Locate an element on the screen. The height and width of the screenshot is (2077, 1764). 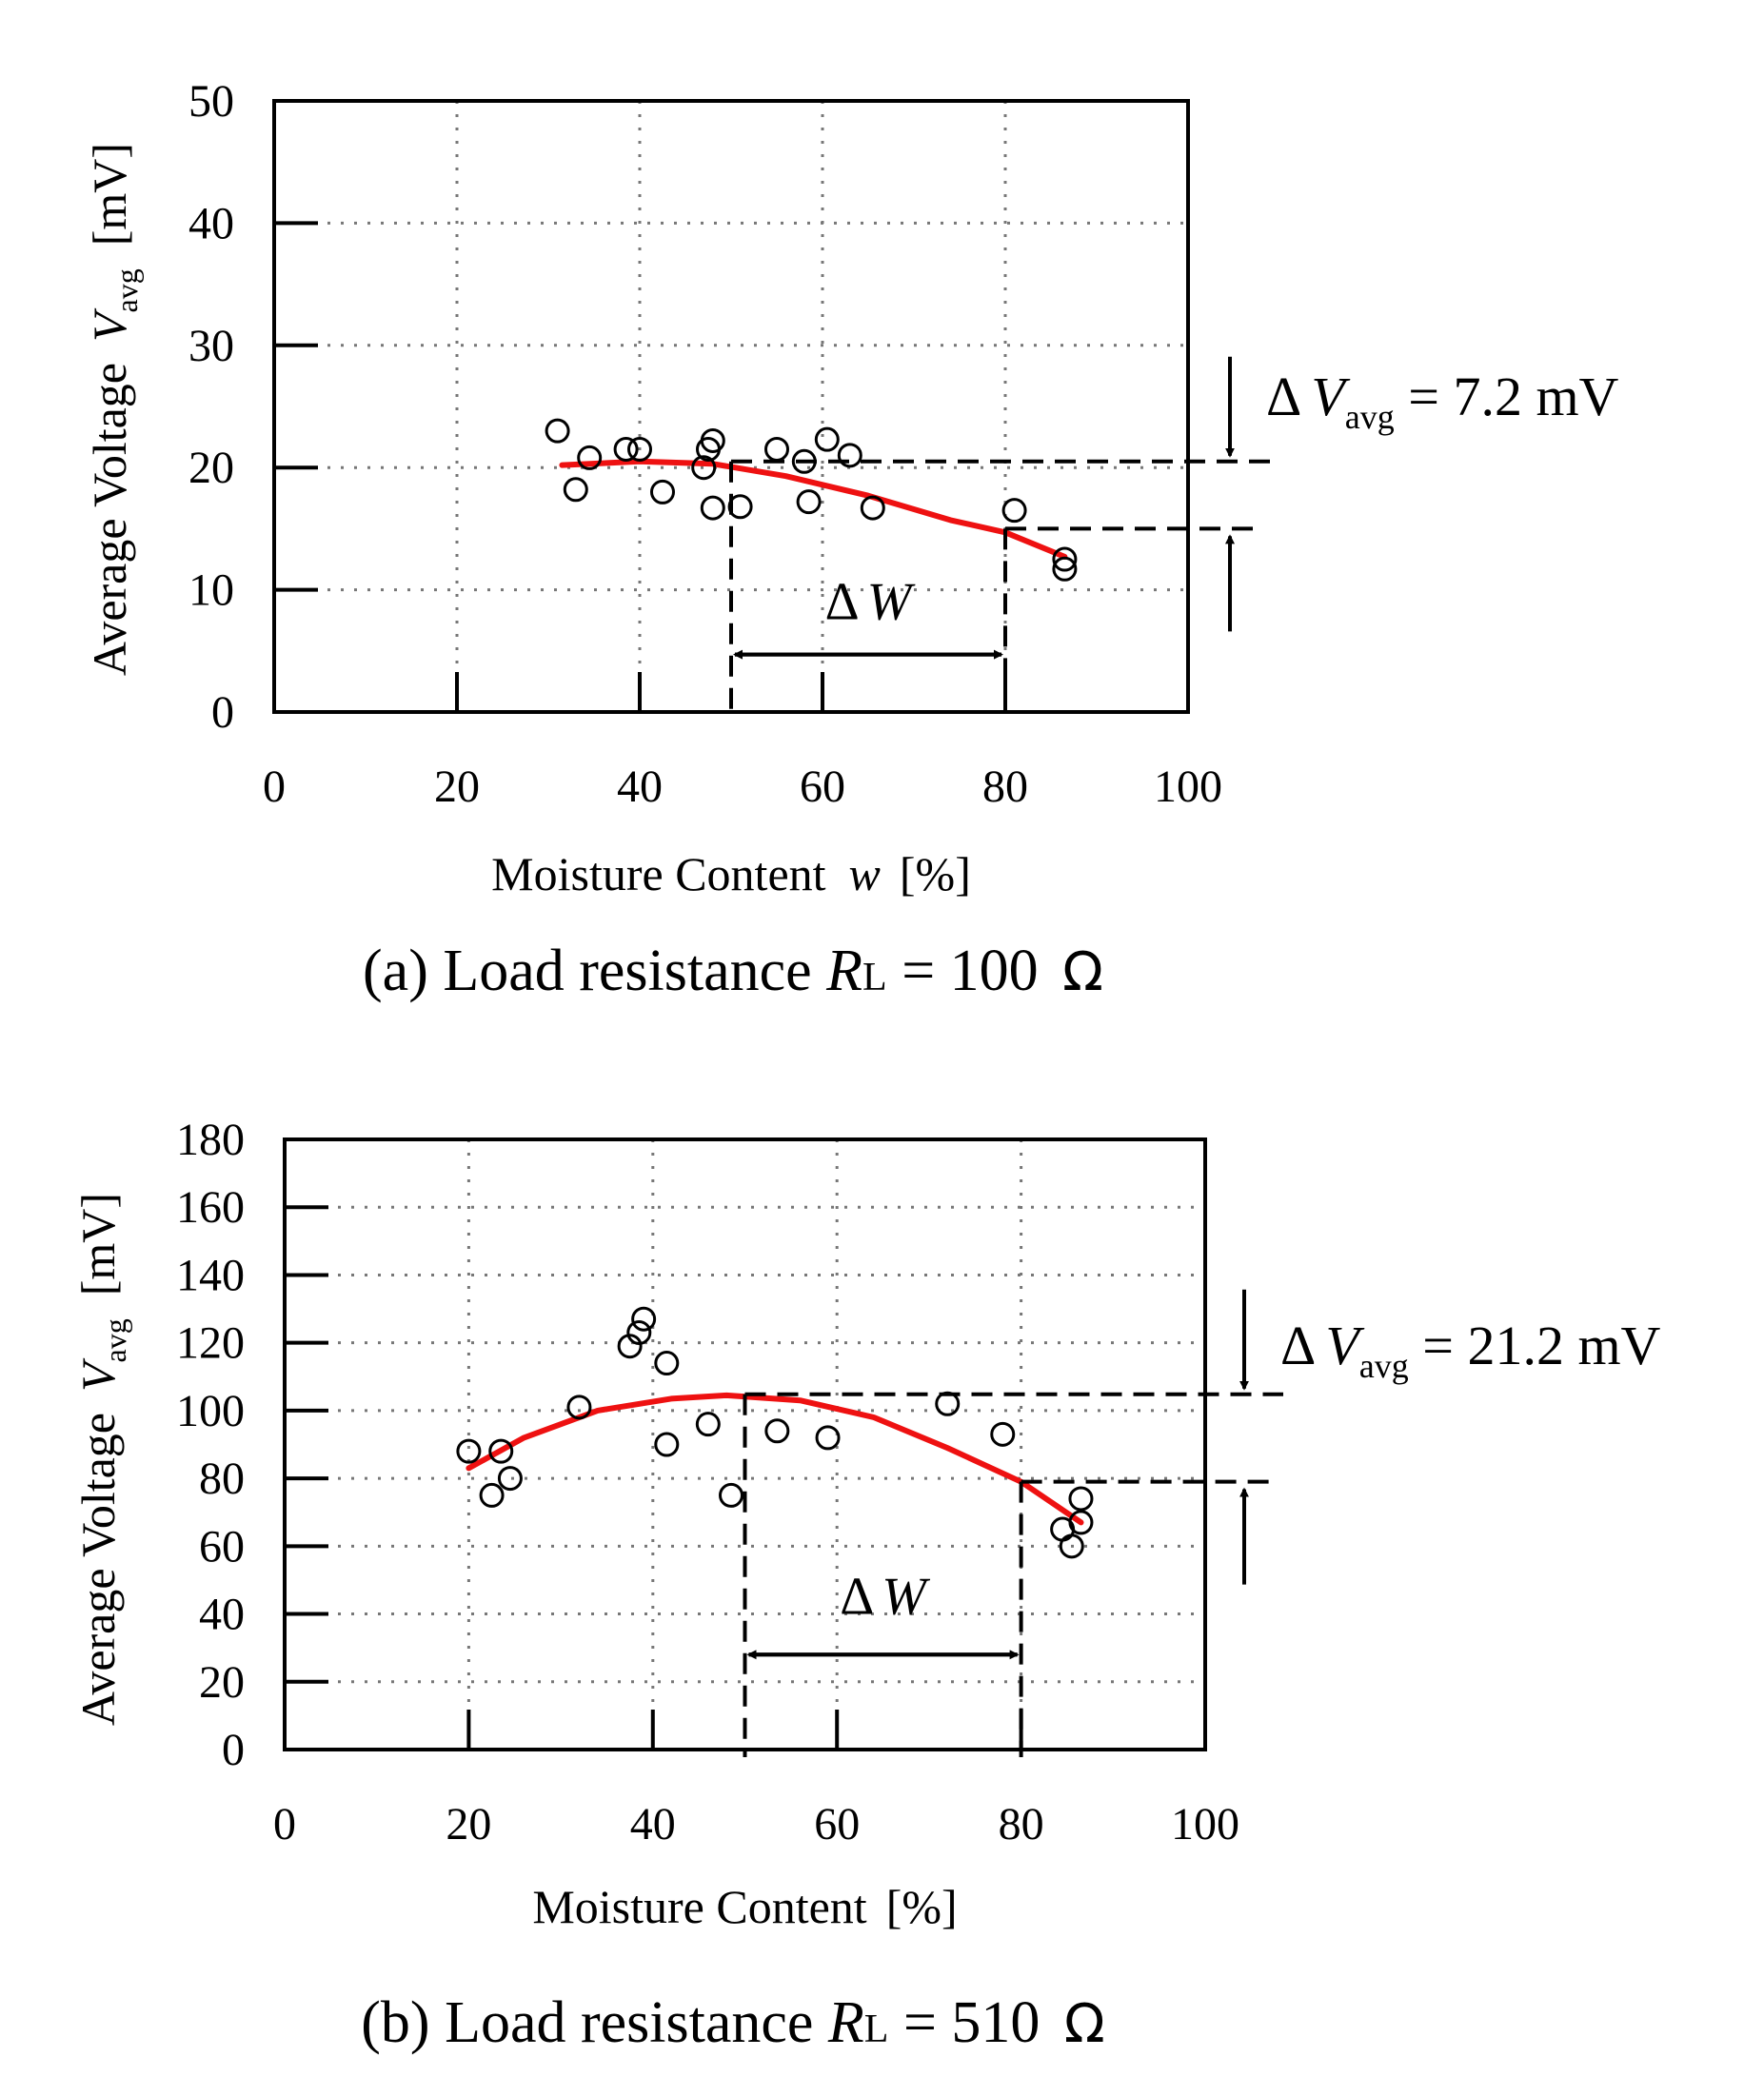
delta-v-label: Δ Vavg = 7.2 mV is located at coordinates (1443, 401).